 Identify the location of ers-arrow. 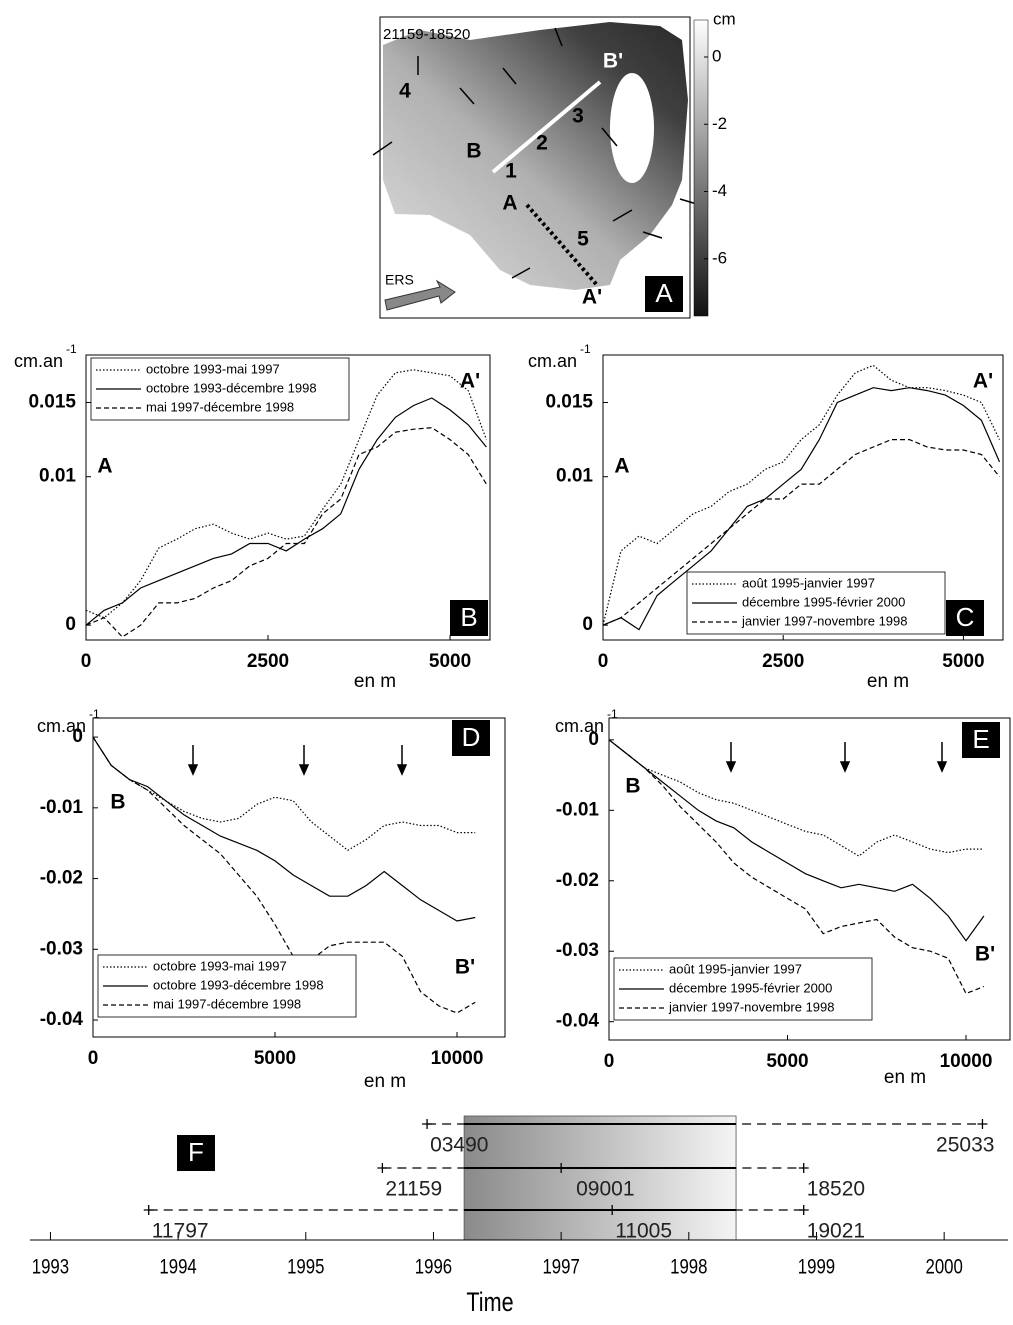
(420, 295).